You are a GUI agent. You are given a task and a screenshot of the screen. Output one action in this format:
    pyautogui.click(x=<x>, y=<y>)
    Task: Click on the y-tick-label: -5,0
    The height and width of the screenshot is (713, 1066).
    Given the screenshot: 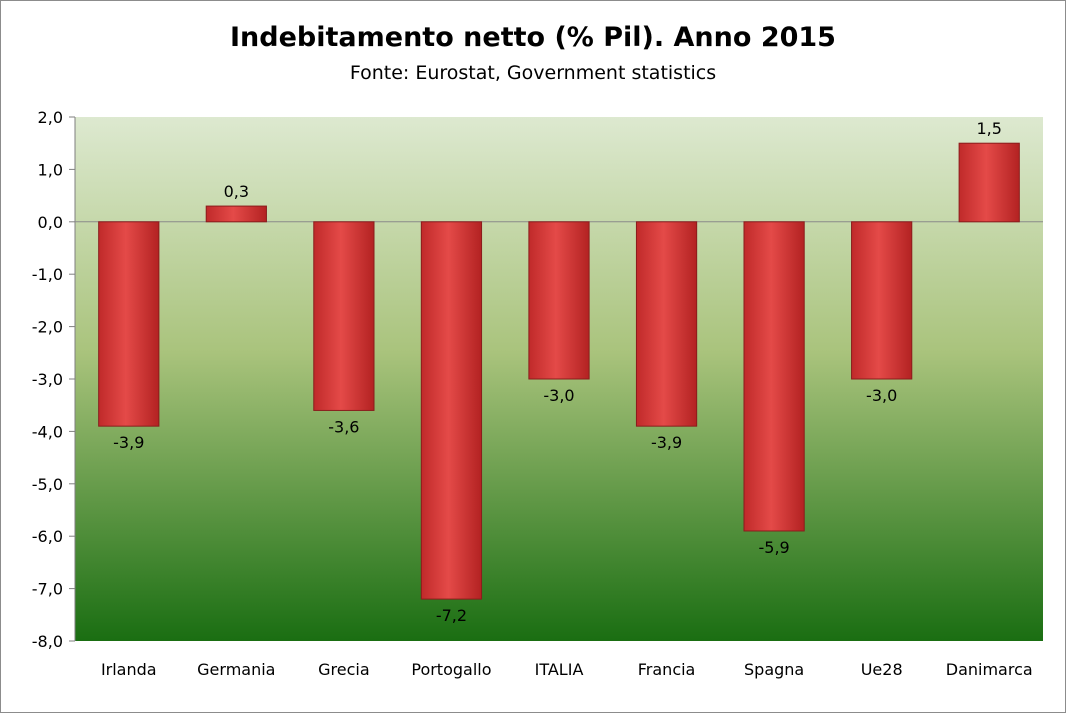 What is the action you would take?
    pyautogui.click(x=47, y=484)
    